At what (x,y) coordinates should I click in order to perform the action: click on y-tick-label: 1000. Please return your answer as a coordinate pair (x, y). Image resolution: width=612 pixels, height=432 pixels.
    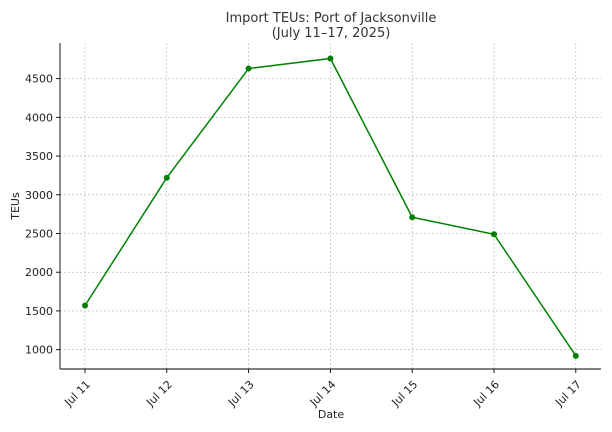
    Looking at the image, I should click on (39, 350).